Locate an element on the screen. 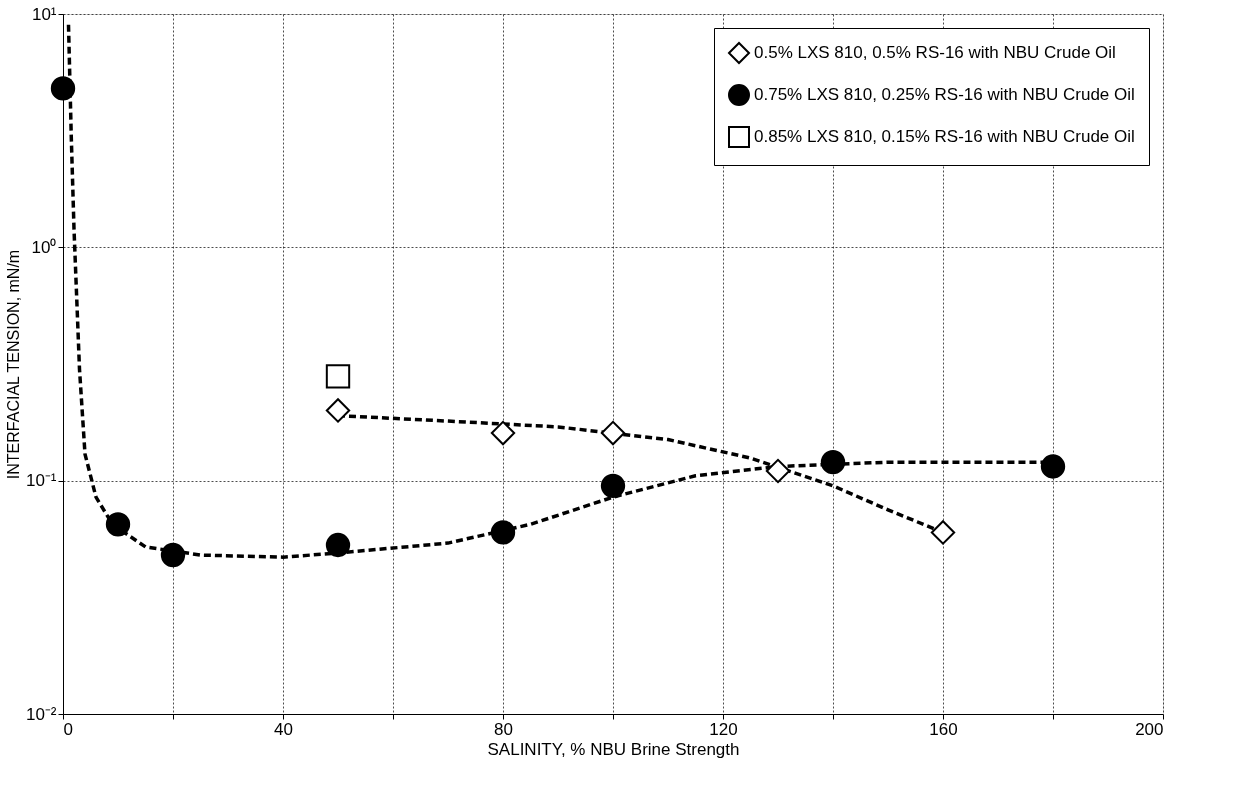 Image resolution: width=1251 pixels, height=812 pixels. x-axis-title: SALINITY, % NBU Brine Strength is located at coordinates (613, 749).